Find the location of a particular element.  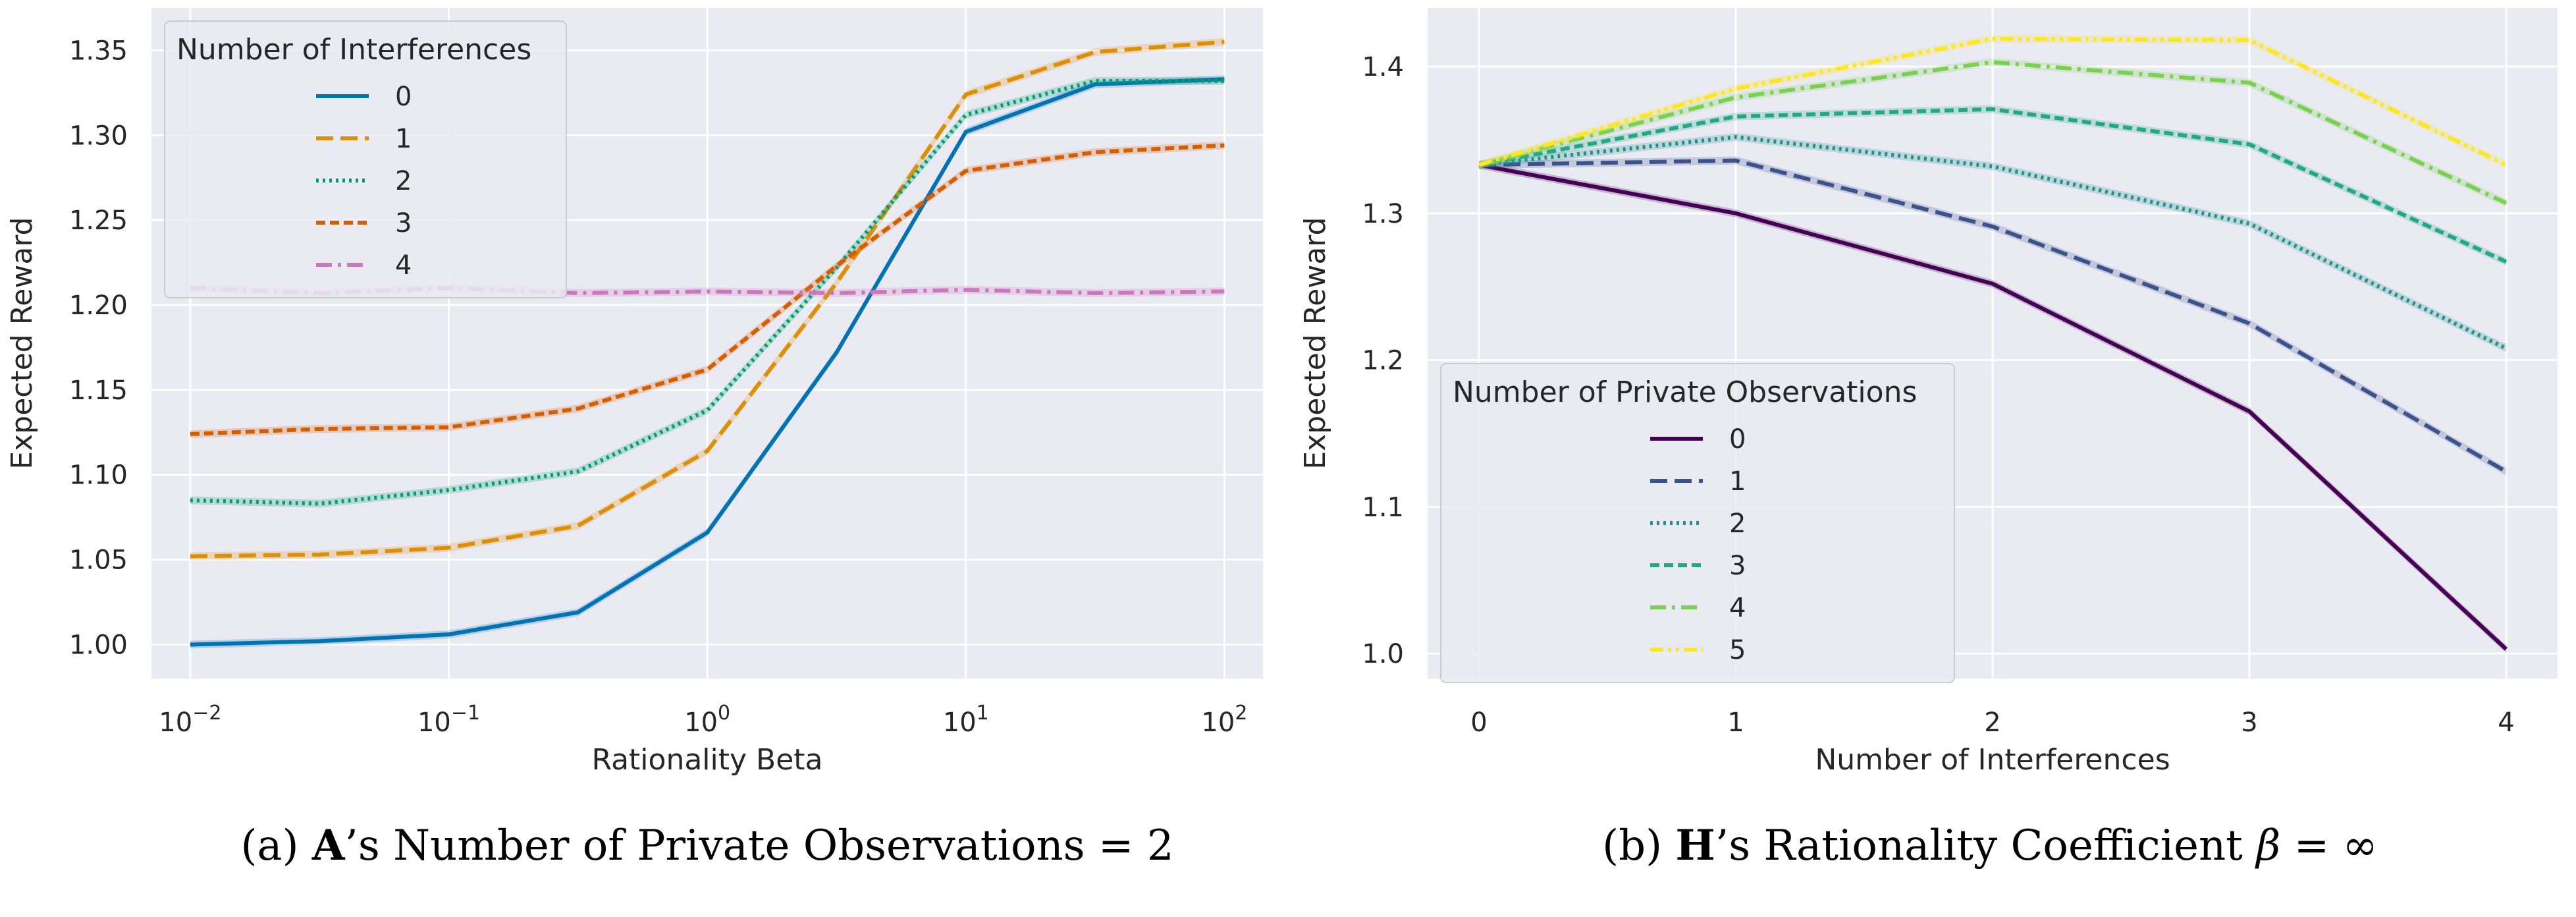

y-tick-label-a-2: 1.10 is located at coordinates (99, 475).